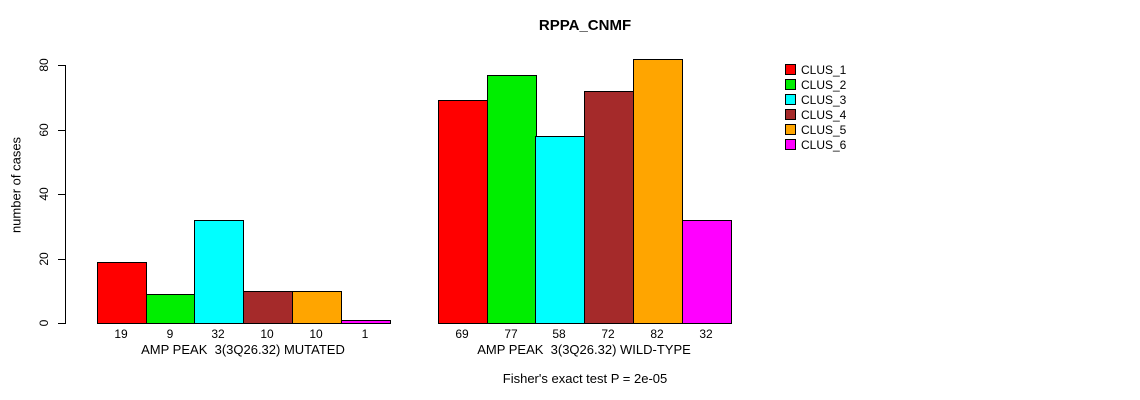 Image resolution: width=1140 pixels, height=400 pixels. I want to click on bar-clus_2-wildtype, so click(512, 199).